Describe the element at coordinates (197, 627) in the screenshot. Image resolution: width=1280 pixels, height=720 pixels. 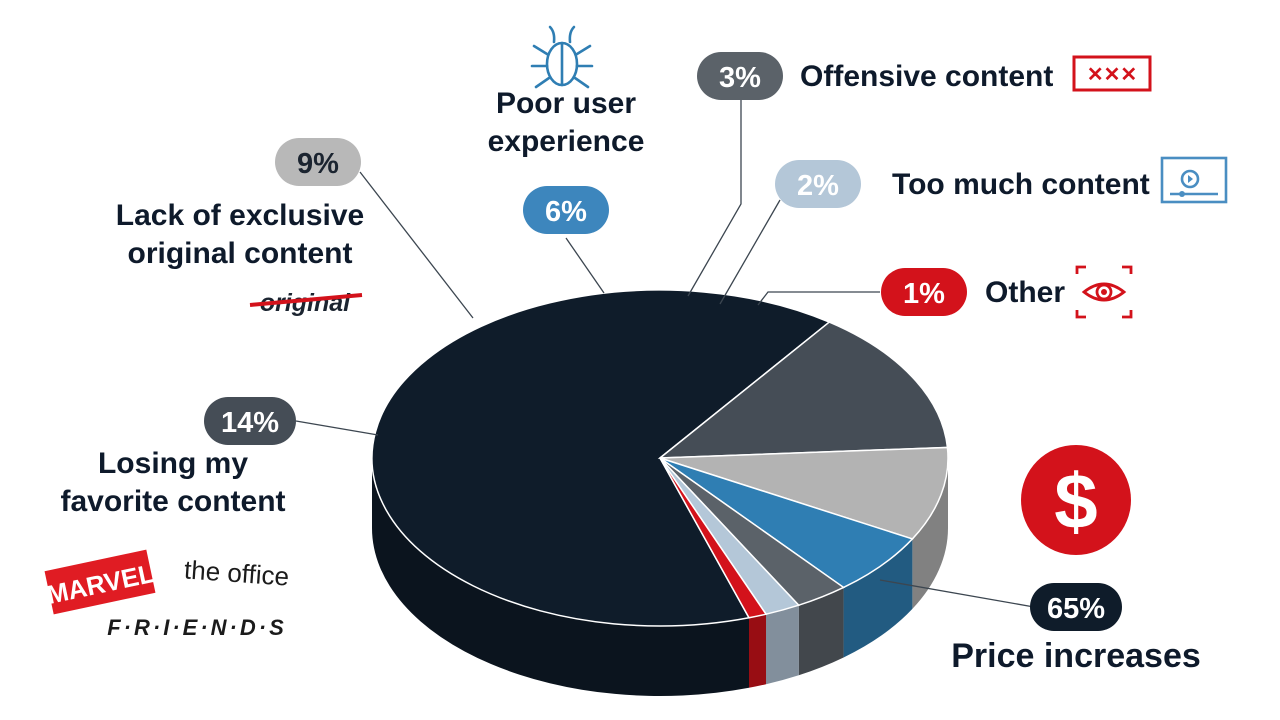
I see `friends-logo: F·R·I·E·N·D·S` at that location.